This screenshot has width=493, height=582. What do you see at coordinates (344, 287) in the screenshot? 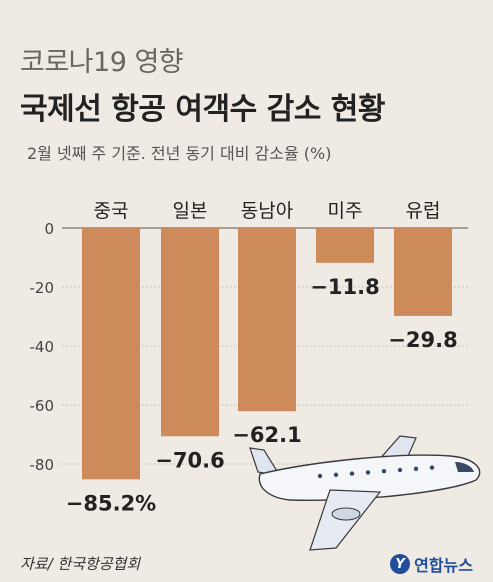
I see `value-label: −11.8` at bounding box center [344, 287].